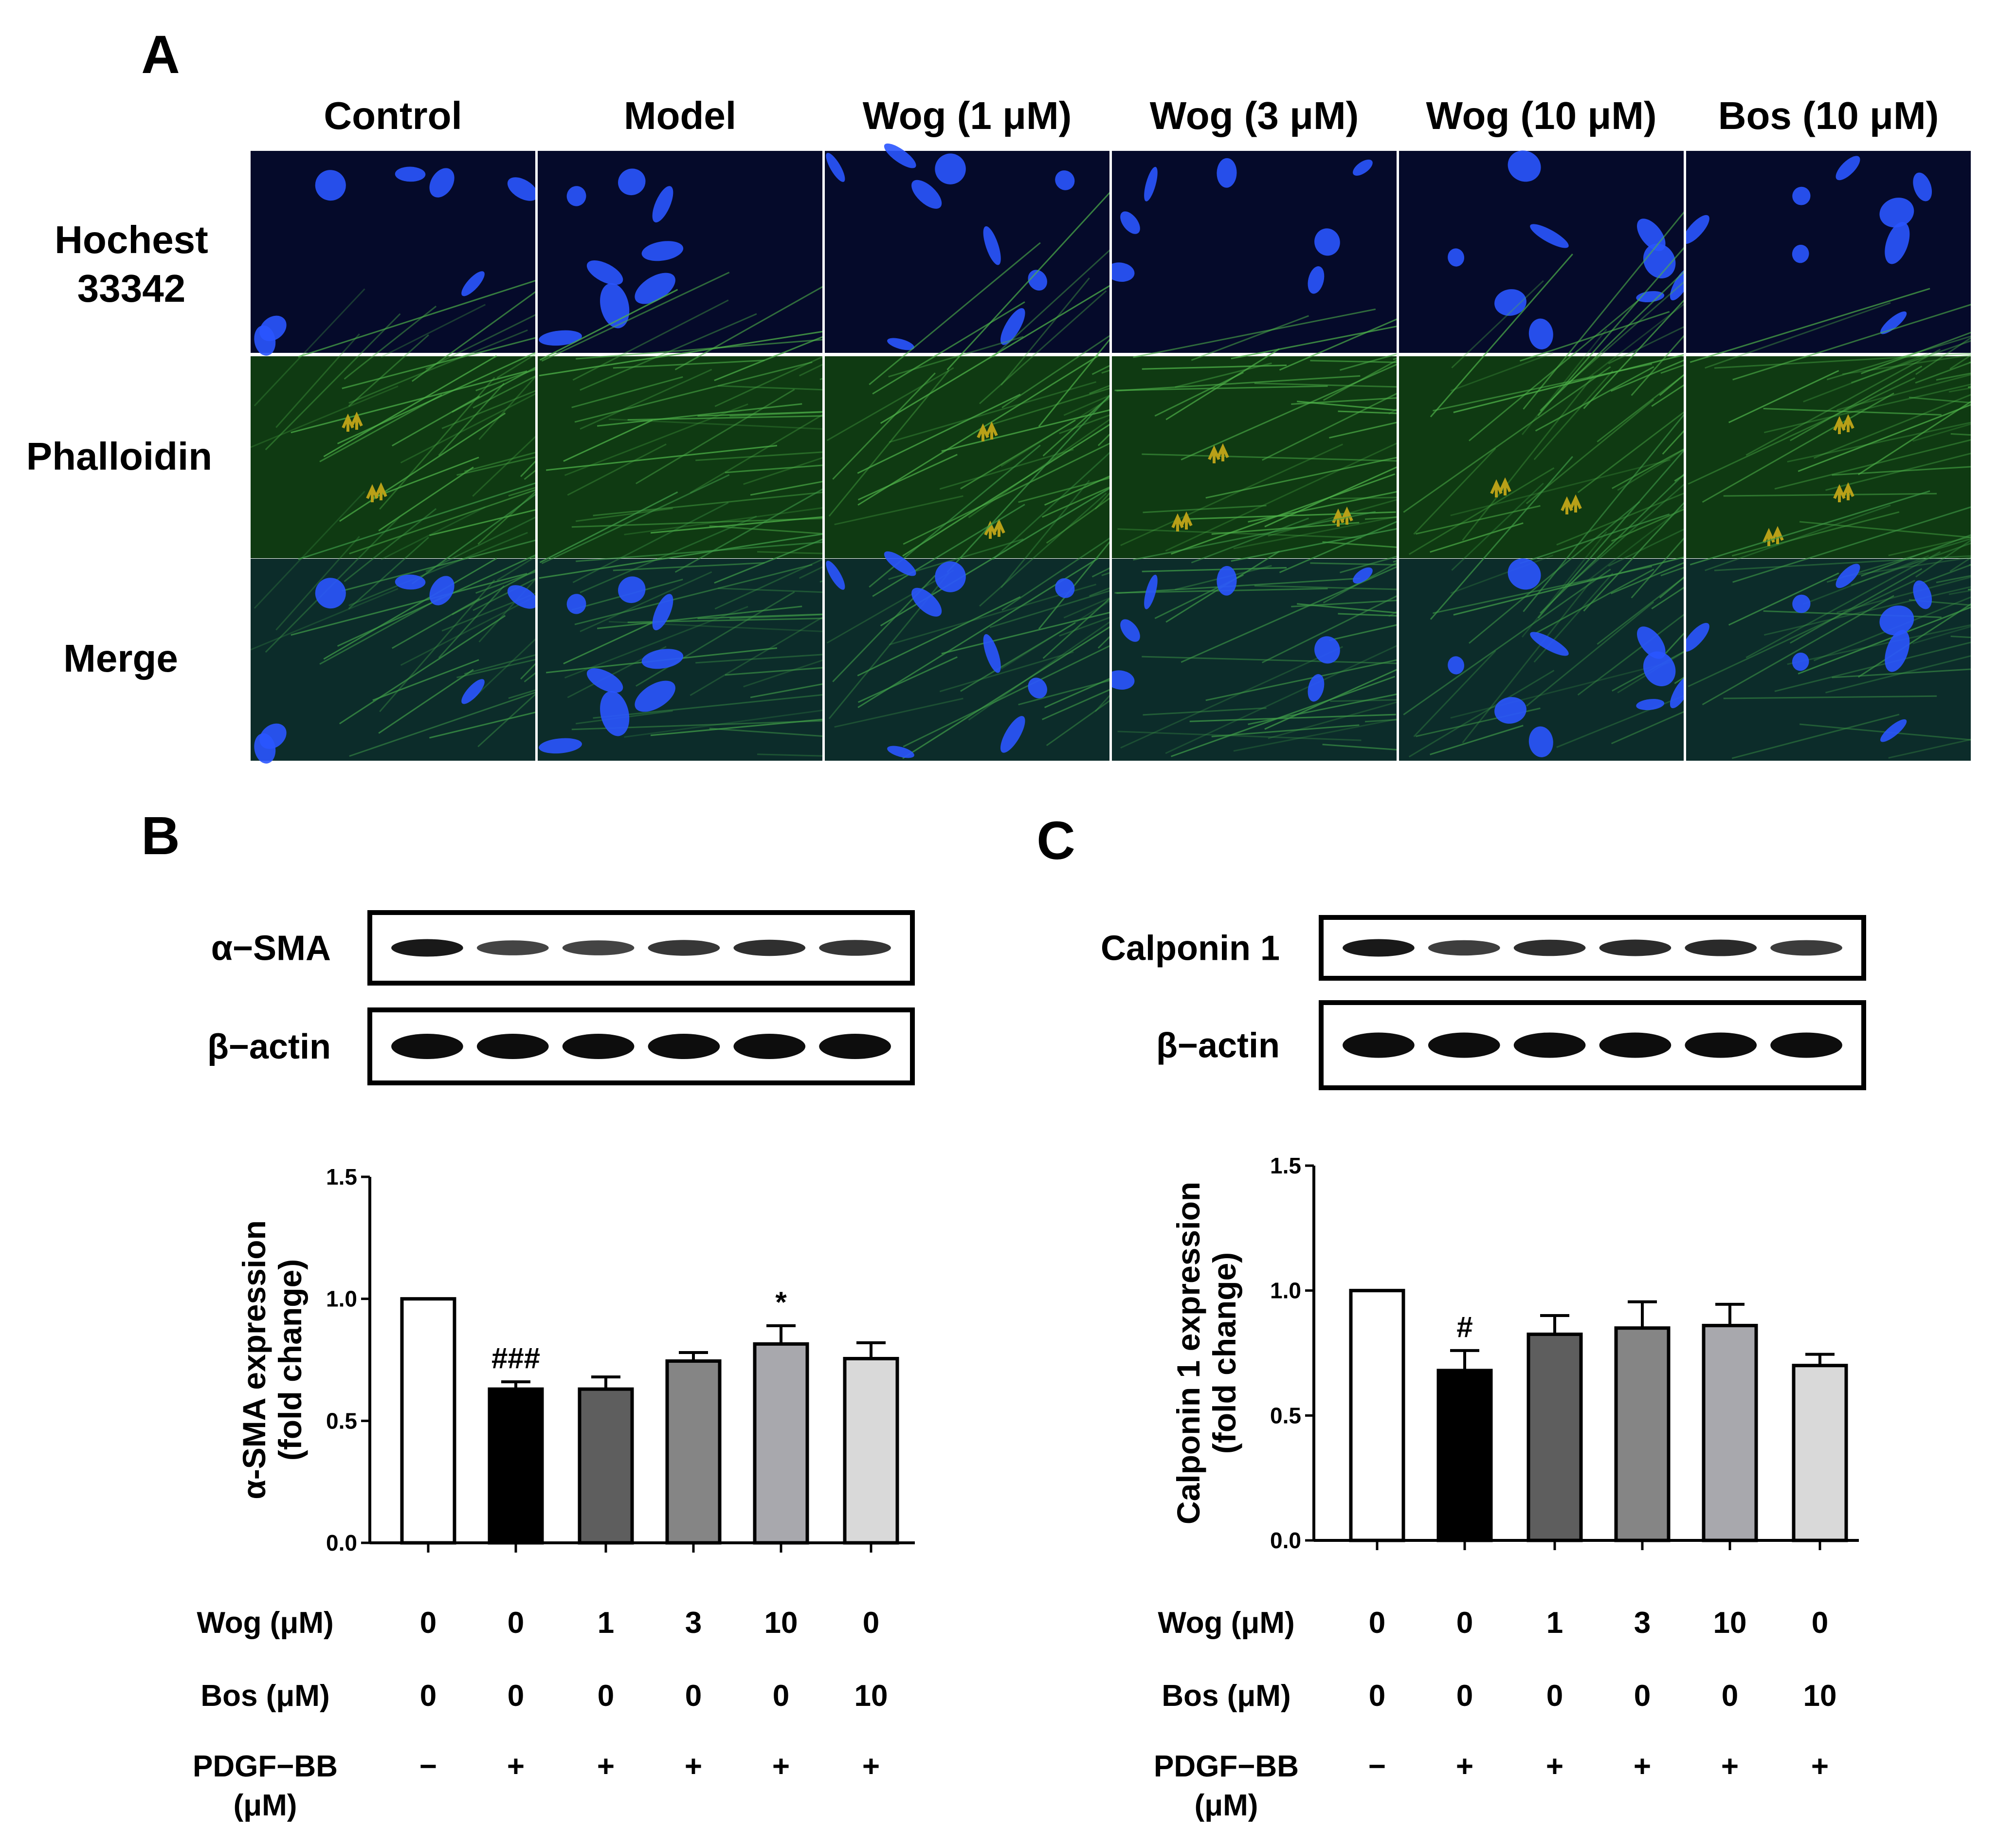 This screenshot has height=1848, width=1999. What do you see at coordinates (160, 836) in the screenshot?
I see `panel-letter-b: B` at bounding box center [160, 836].